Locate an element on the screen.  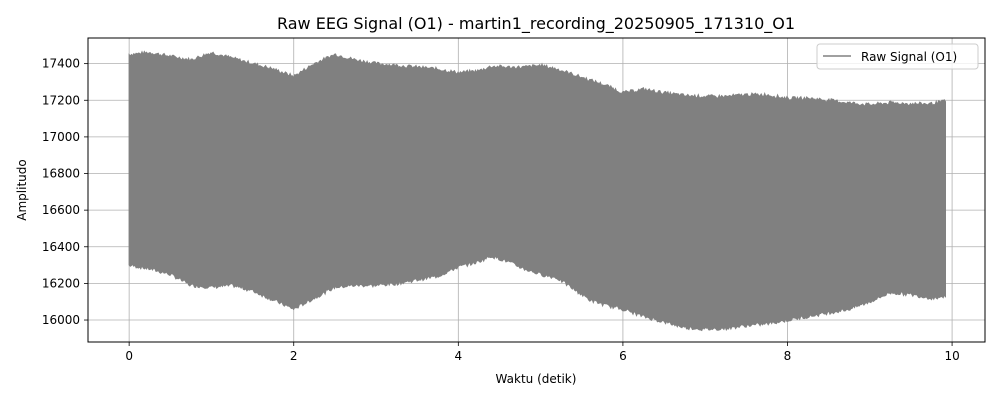
y-tick-label: 16600 is located at coordinates (61, 210).